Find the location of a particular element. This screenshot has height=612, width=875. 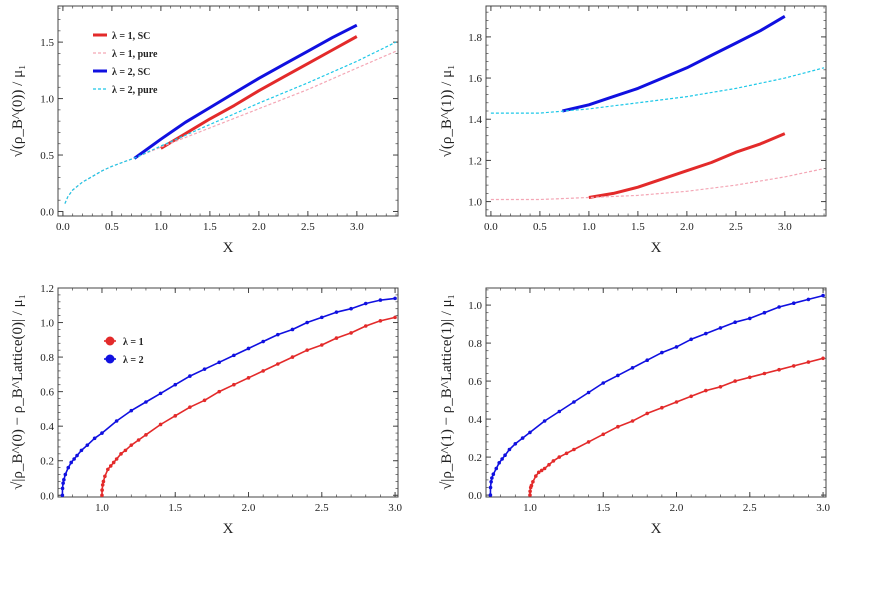

legend-label: λ = 2 is located at coordinates (133, 360).